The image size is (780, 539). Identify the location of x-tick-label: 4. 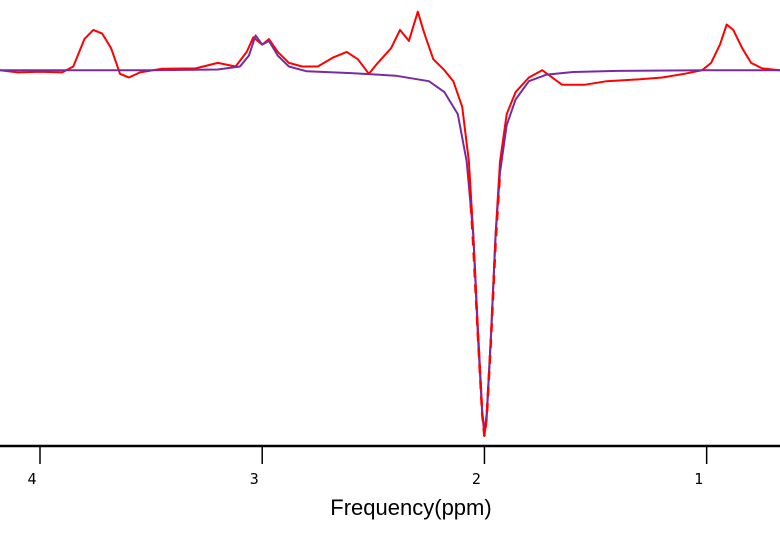
(31, 479).